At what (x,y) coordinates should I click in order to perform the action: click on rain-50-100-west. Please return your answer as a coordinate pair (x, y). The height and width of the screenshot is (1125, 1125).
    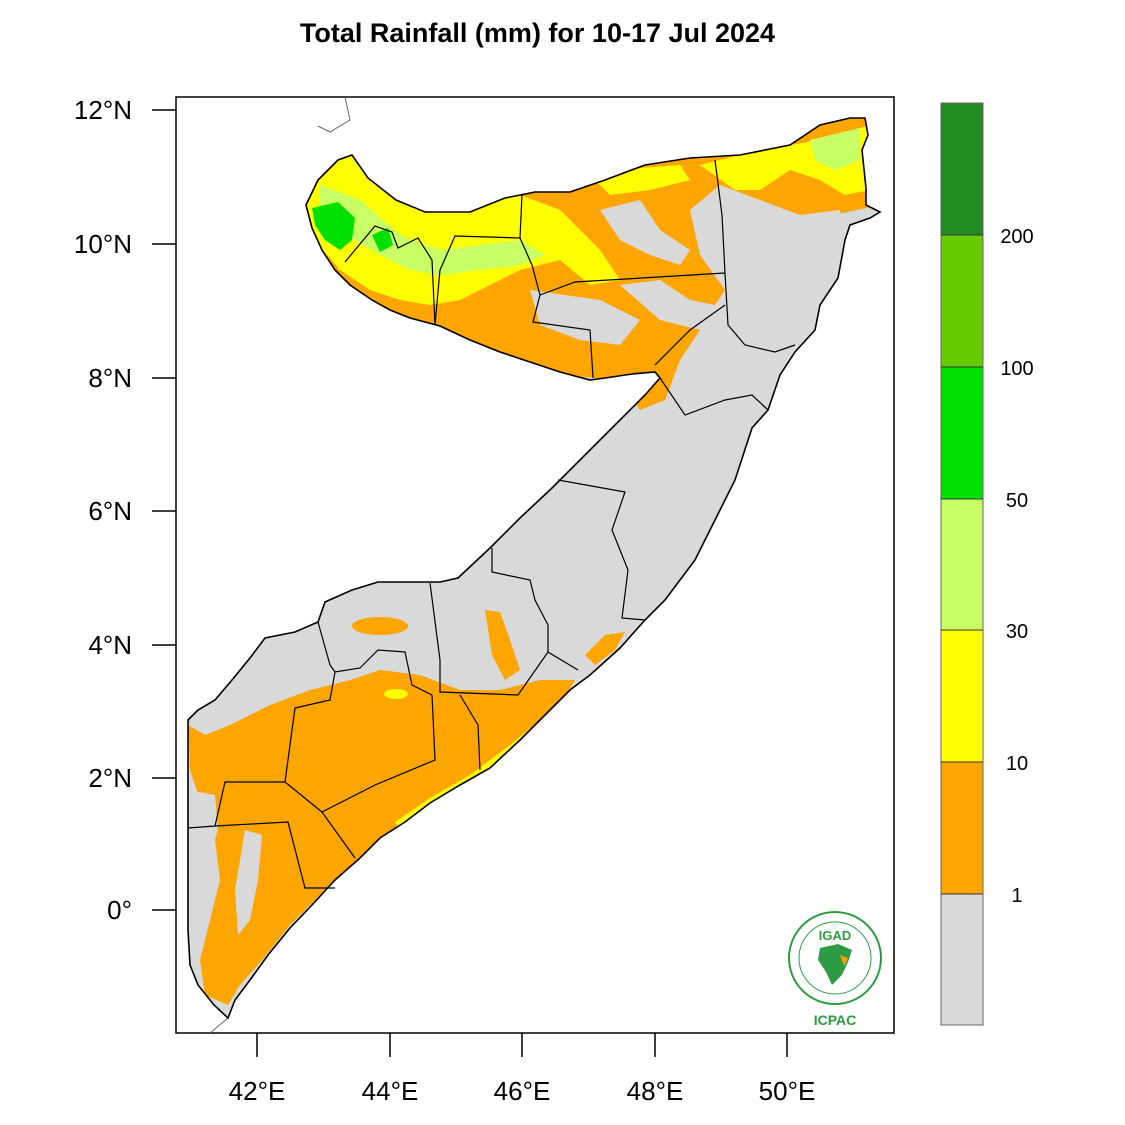
    Looking at the image, I should click on (333, 226).